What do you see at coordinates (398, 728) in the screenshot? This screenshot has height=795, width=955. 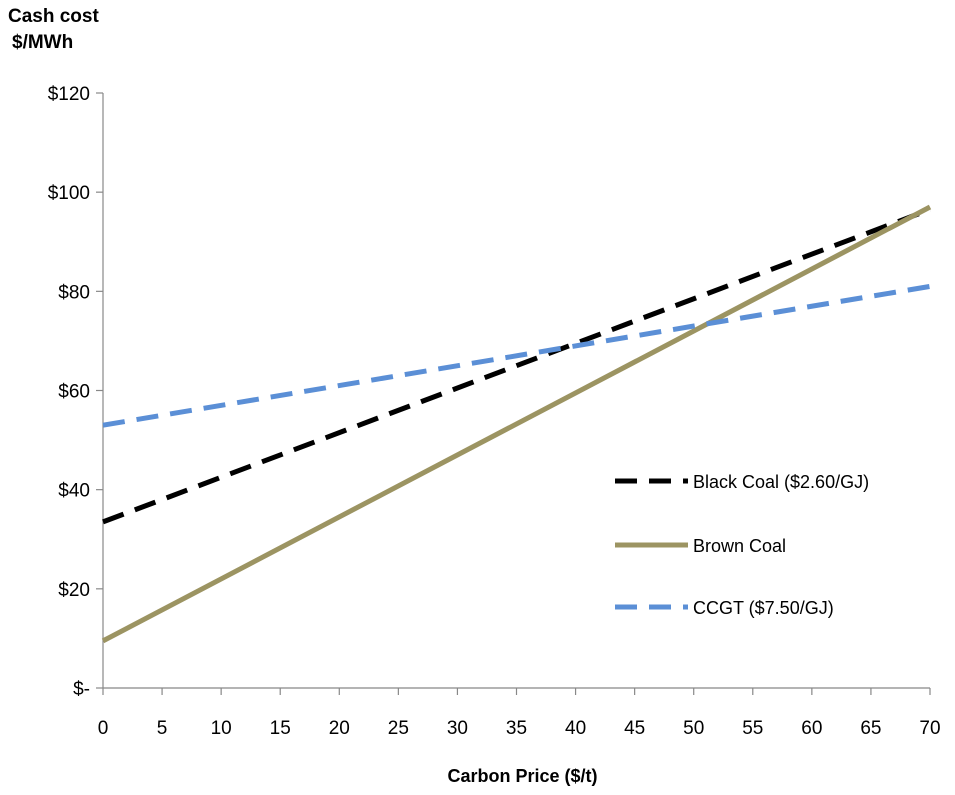 I see `x-tick-label: 25` at bounding box center [398, 728].